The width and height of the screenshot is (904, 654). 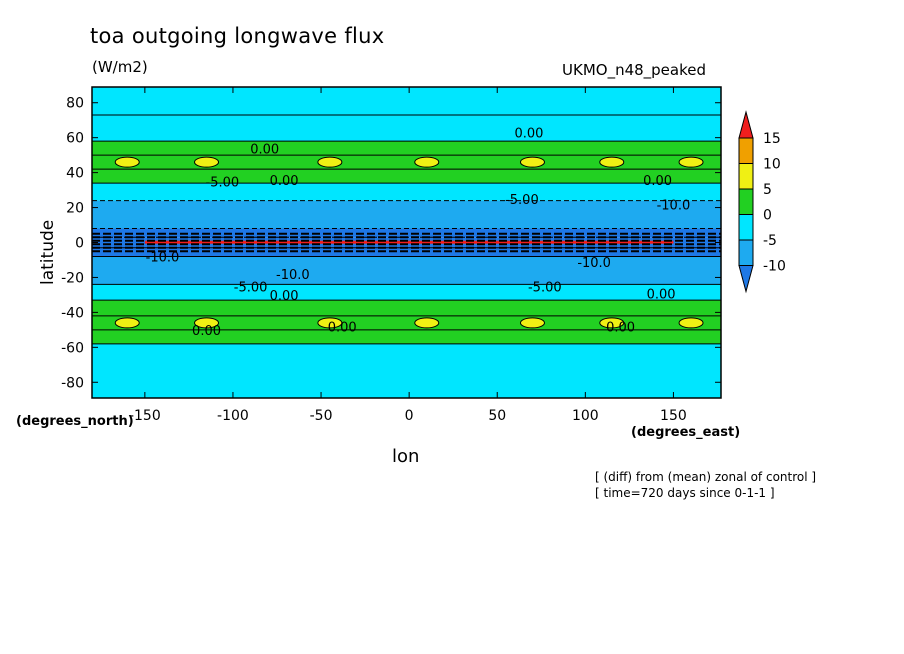 I want to click on y-tick-label: -60, so click(x=72, y=348).